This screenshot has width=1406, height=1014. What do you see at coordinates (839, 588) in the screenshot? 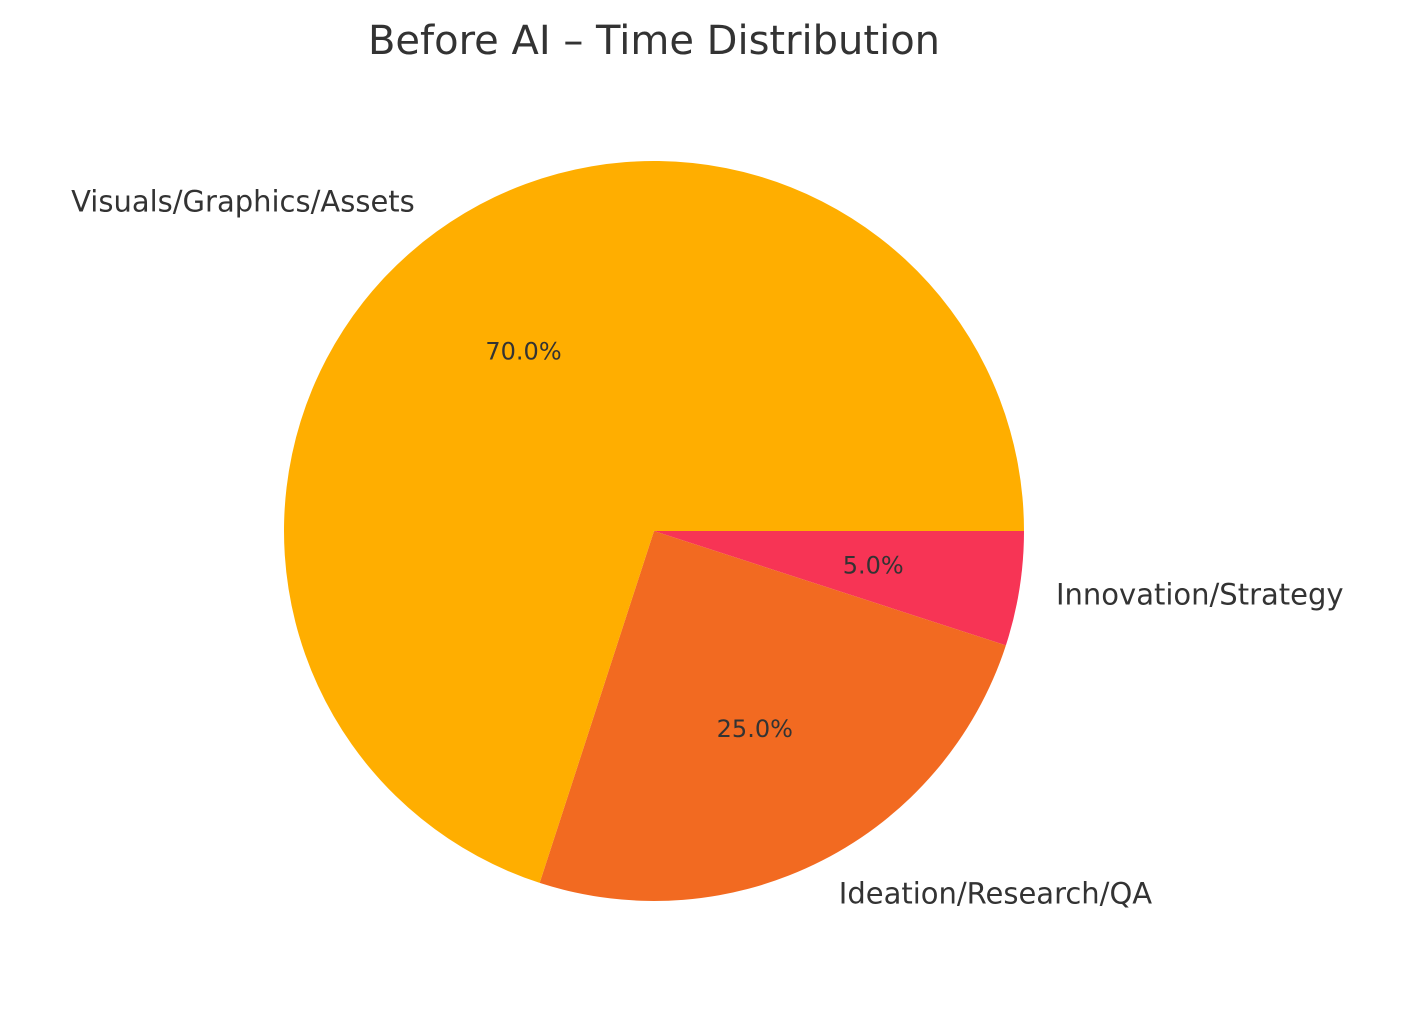
I see `pie-slice-innovation-strategy` at bounding box center [839, 588].